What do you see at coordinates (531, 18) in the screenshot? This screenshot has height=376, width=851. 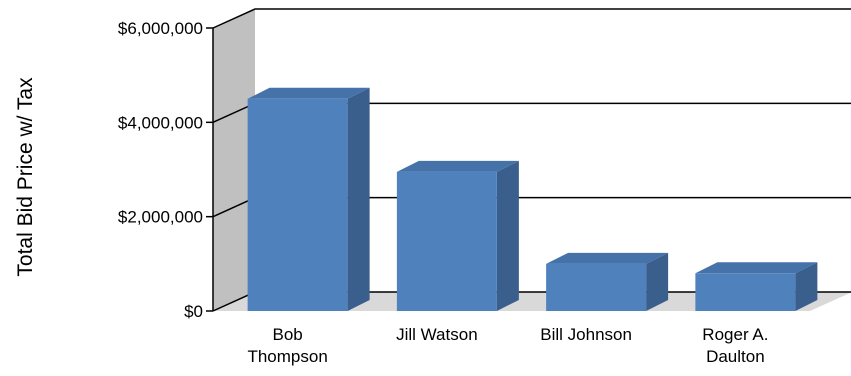 I see `gridline` at bounding box center [531, 18].